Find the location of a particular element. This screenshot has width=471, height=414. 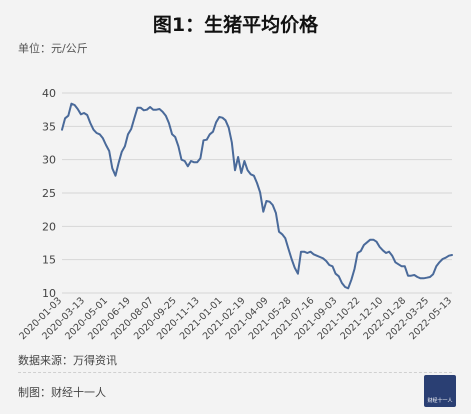

unit-label: 单位：元/公斤 is located at coordinates (53, 48).